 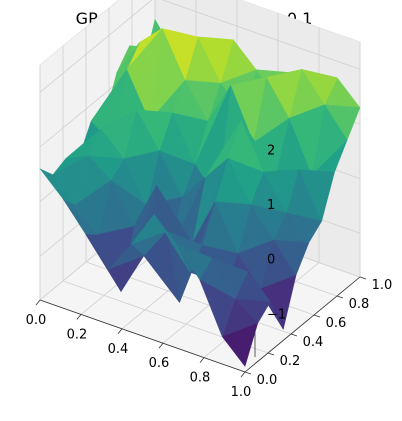 I want to click on y-tick-label: 0.6, so click(x=336, y=323).